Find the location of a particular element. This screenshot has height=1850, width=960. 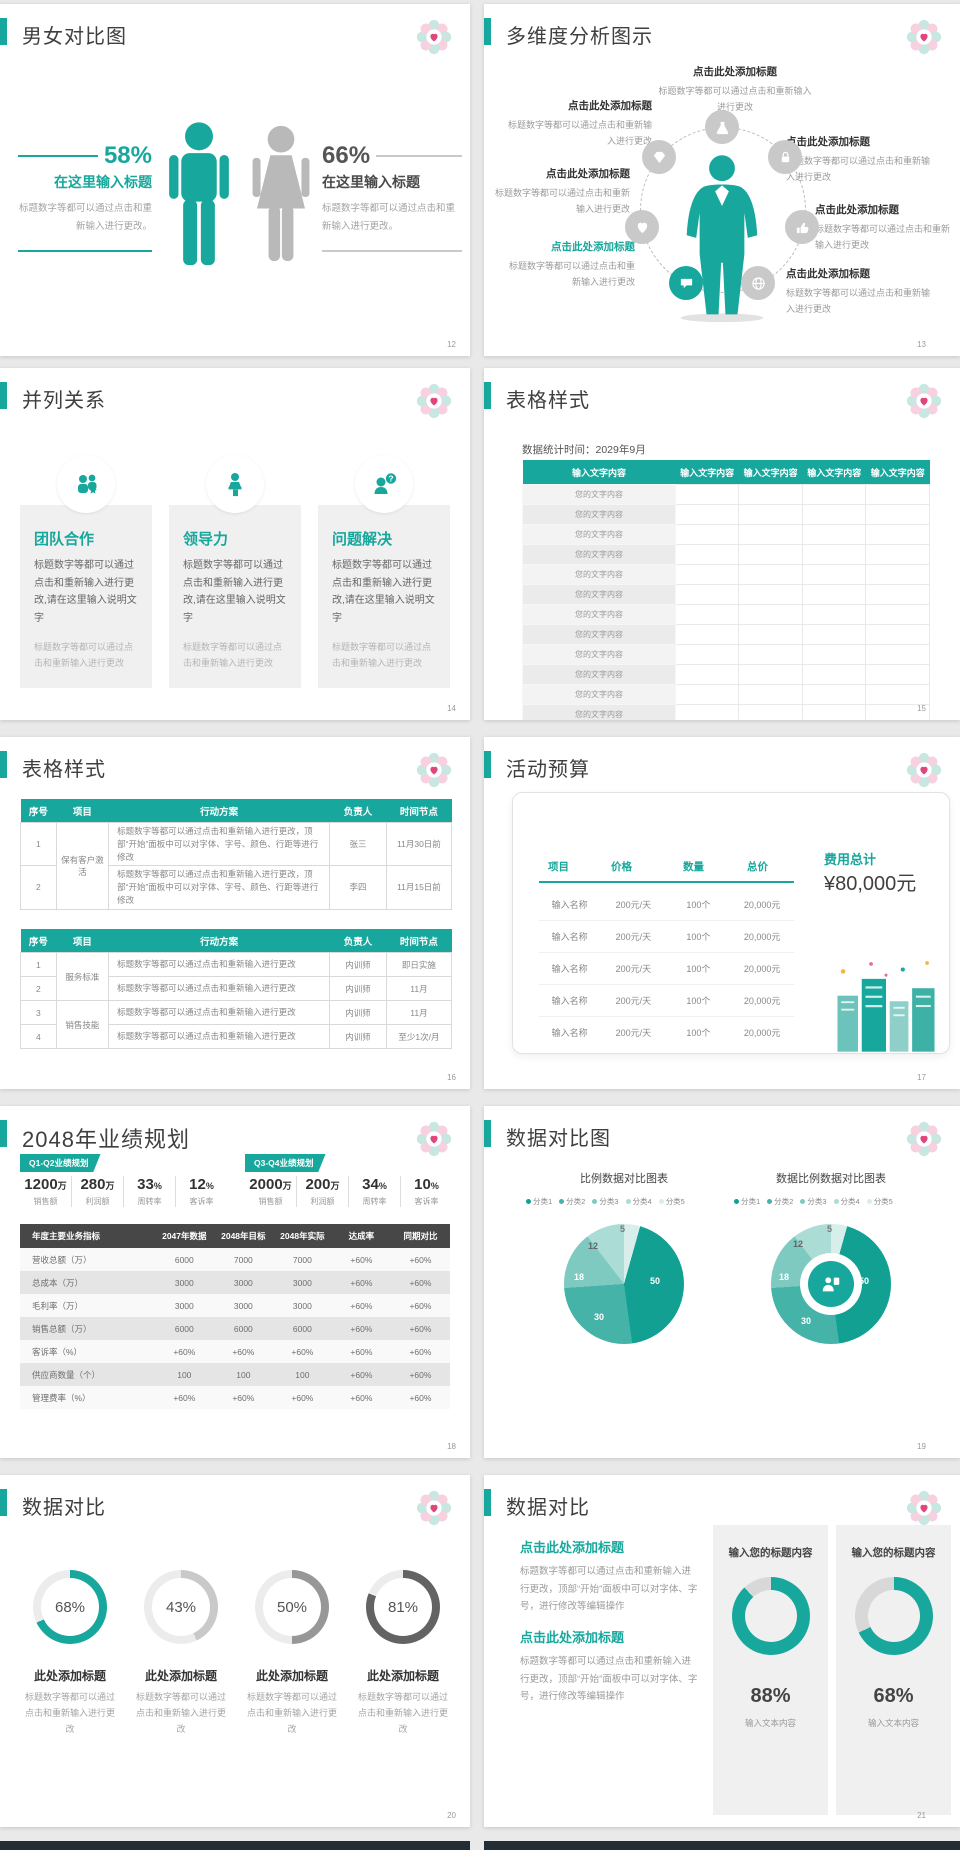

stat: 280万 利润额 is located at coordinates (98, 1191).